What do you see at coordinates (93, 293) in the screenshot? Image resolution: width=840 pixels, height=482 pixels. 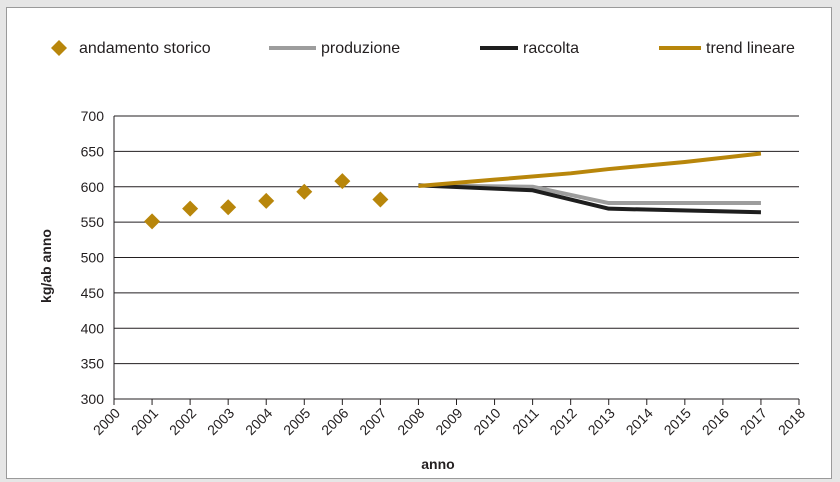 I see `y-tick-label: 450` at bounding box center [93, 293].